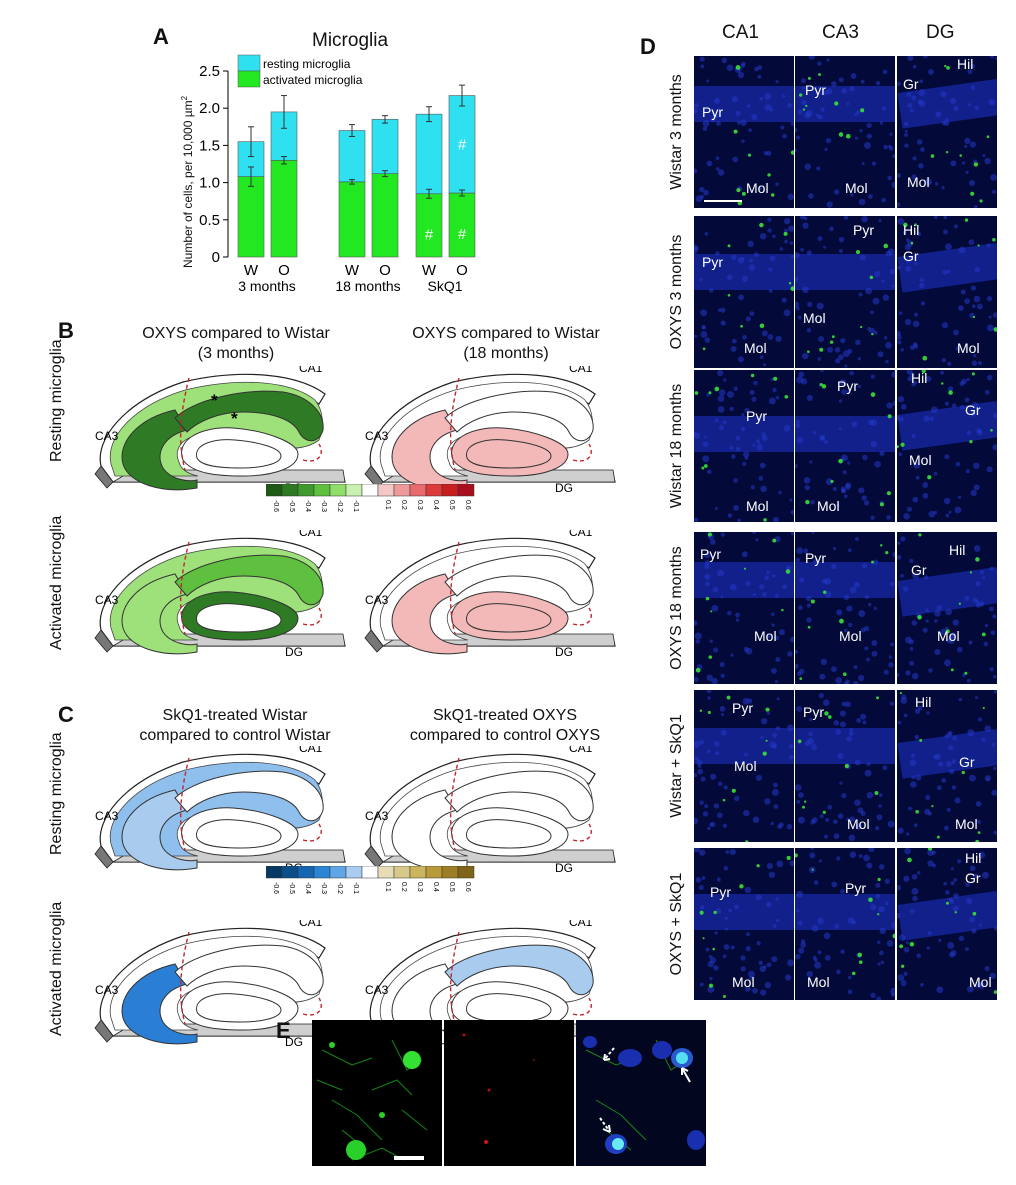 This screenshot has width=1016, height=1185. I want to click on y-tick-label: 0.5, so click(209, 220).